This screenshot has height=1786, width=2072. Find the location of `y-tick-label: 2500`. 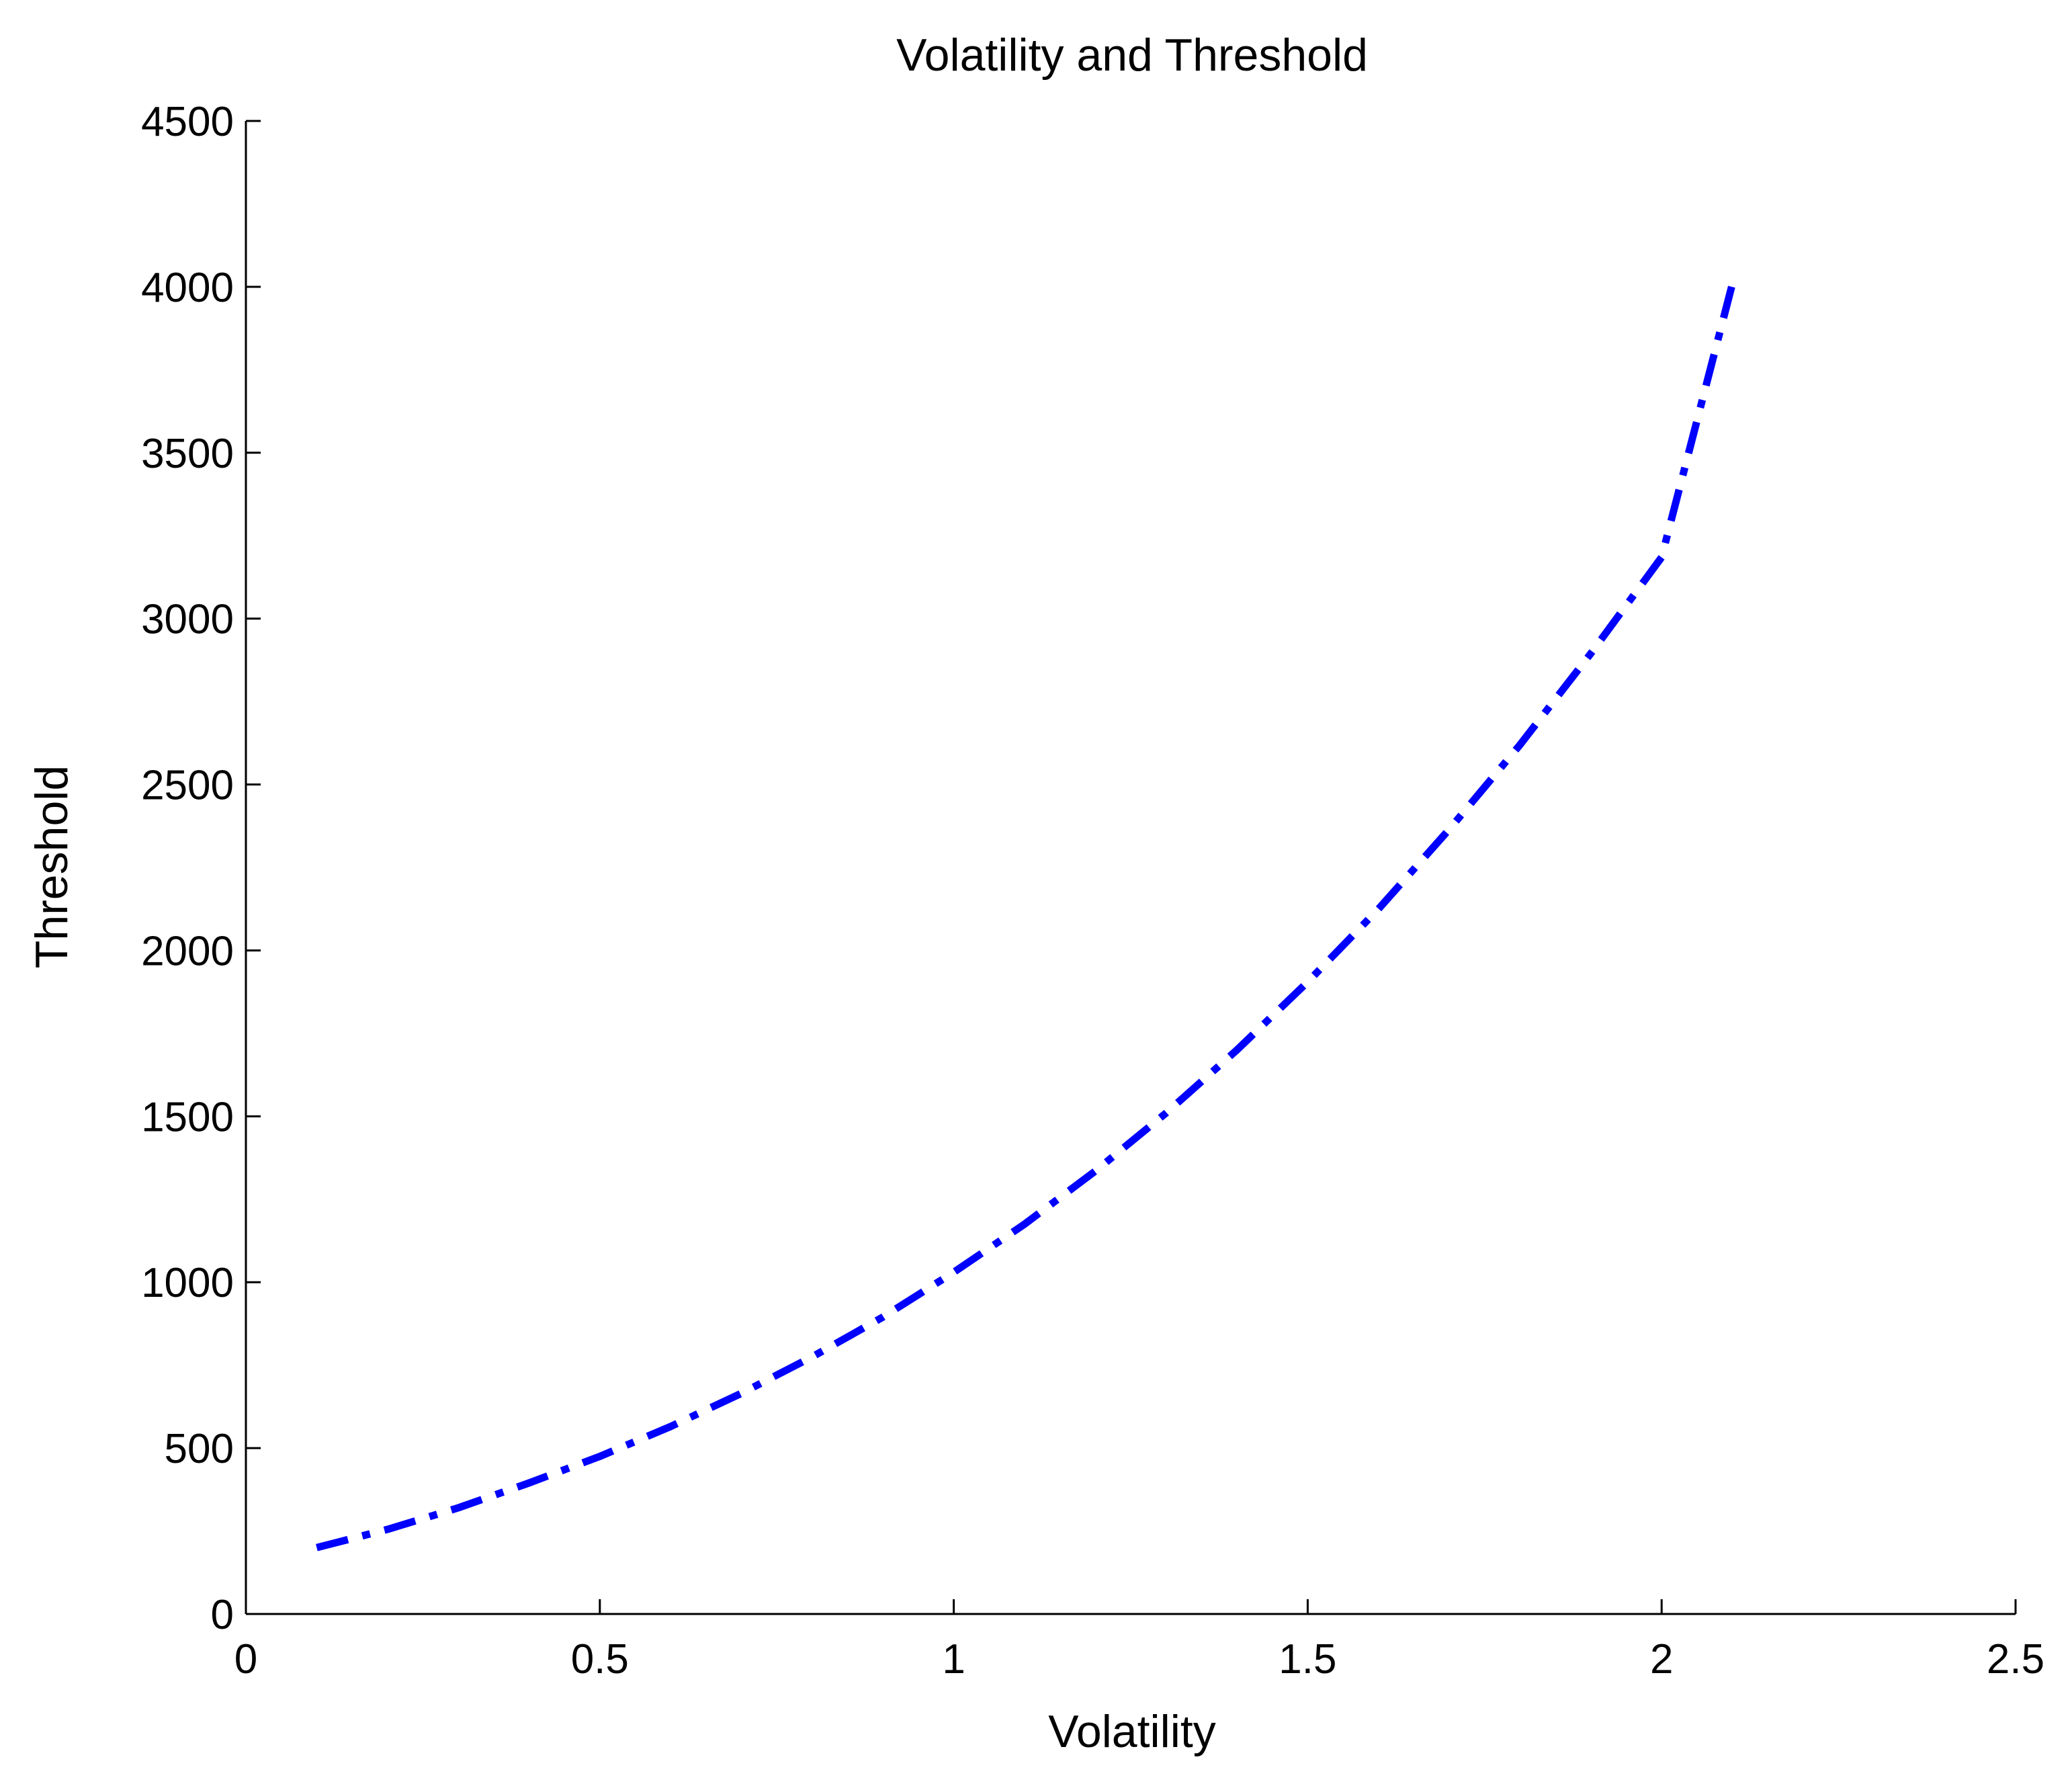

y-tick-label: 2500 is located at coordinates (187, 786).